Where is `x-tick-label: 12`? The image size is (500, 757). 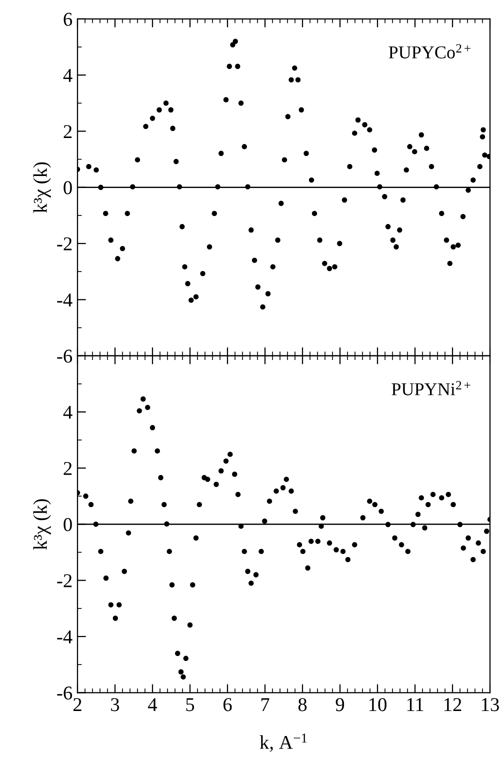 x-tick-label: 12 is located at coordinates (453, 705).